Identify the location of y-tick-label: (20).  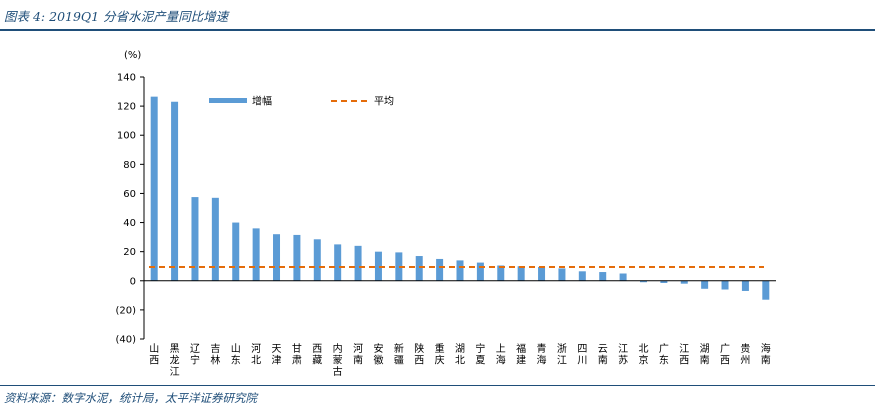
(125, 310).